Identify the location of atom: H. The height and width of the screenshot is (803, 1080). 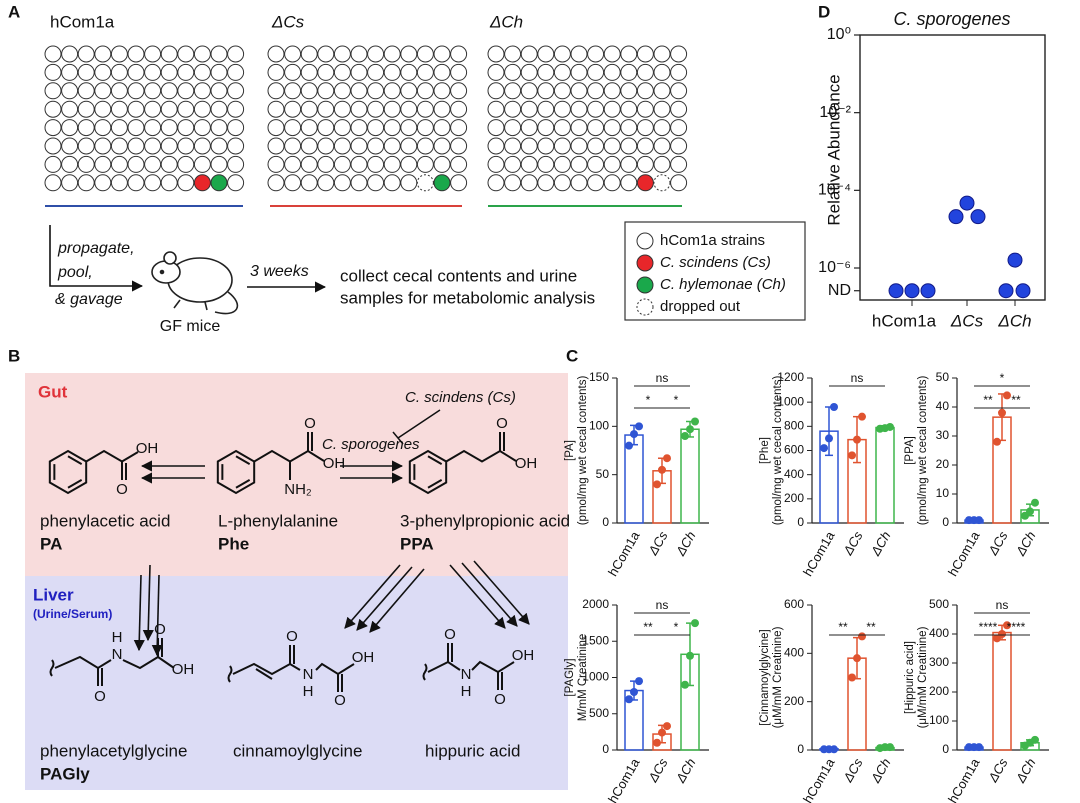
(466, 691).